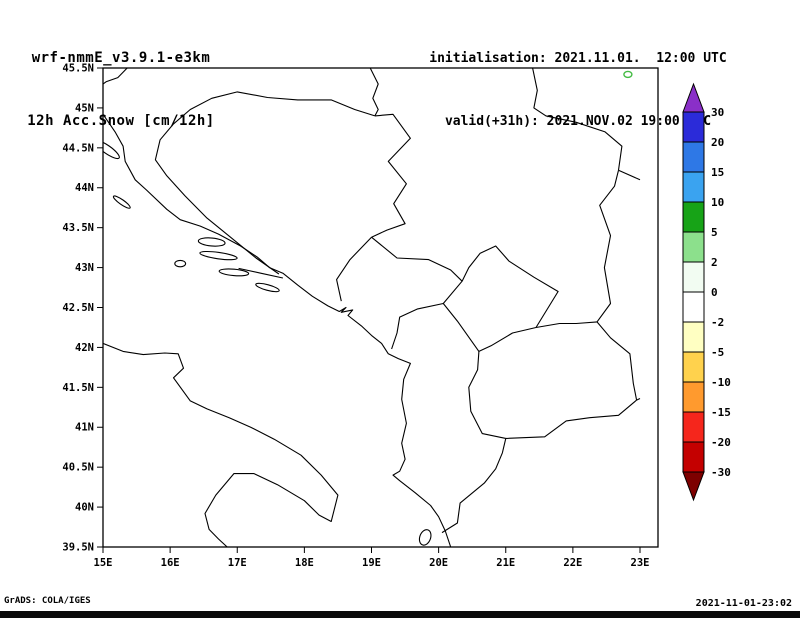 This screenshot has height=618, width=800. I want to click on island-brac, so click(211, 242).